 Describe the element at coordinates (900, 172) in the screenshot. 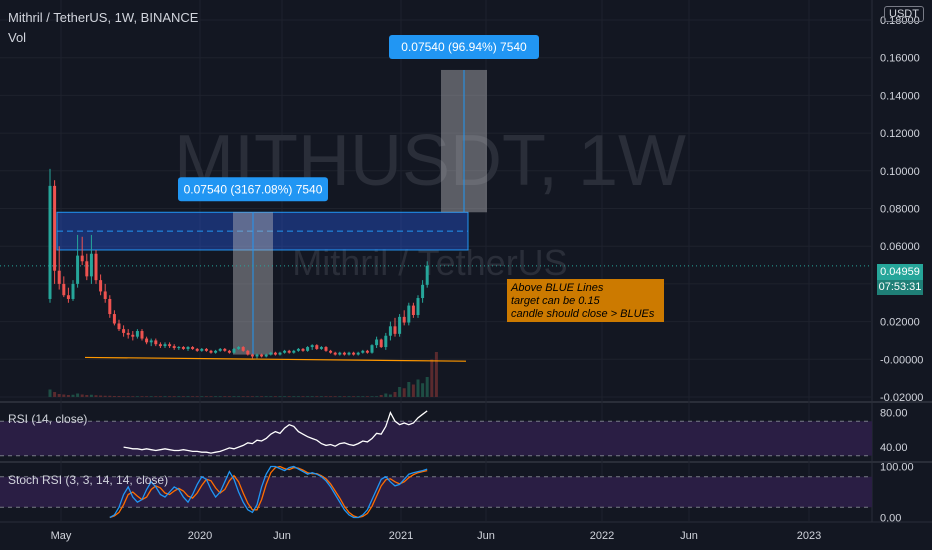

I see `y-tick-label: 0.10000` at that location.